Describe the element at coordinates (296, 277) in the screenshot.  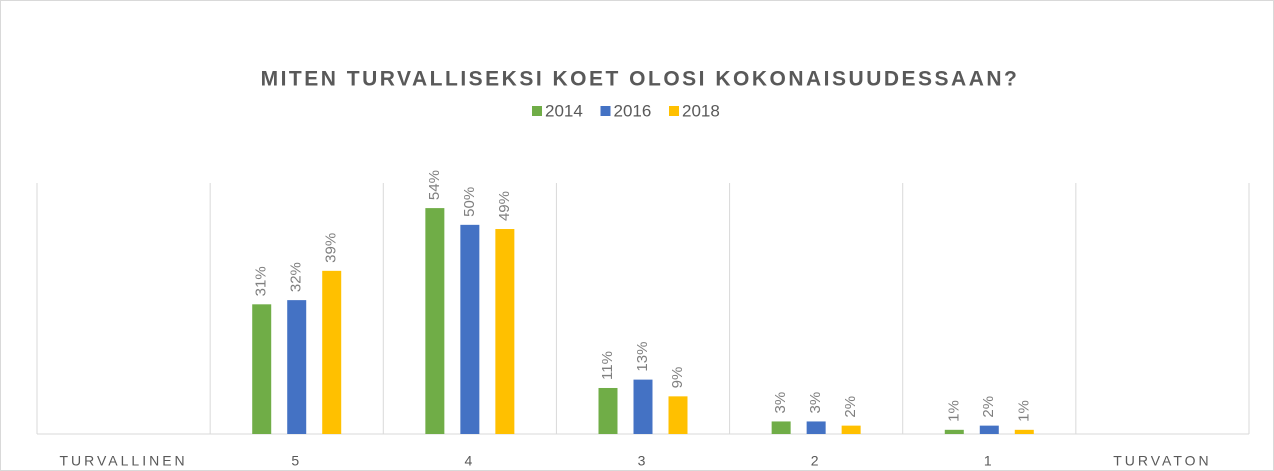
I see `data-label: 32%` at that location.